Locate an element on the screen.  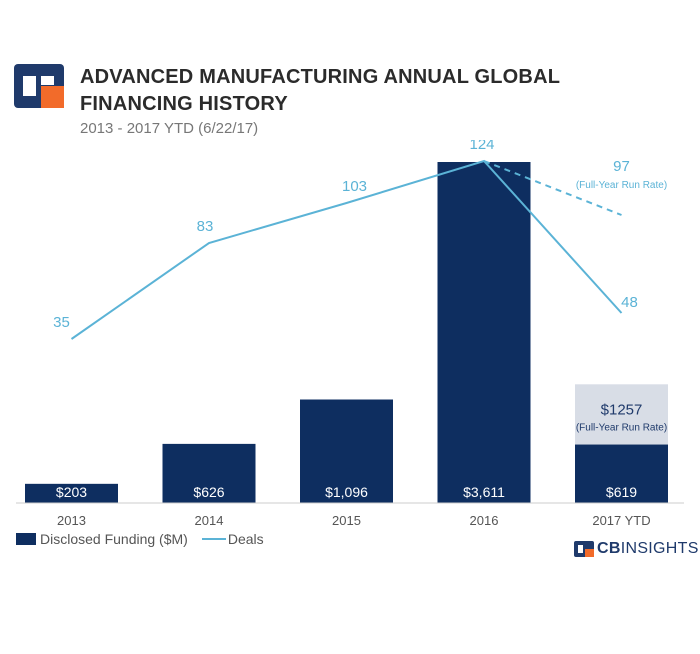
funding-bar-label: $626 is located at coordinates (208, 492).